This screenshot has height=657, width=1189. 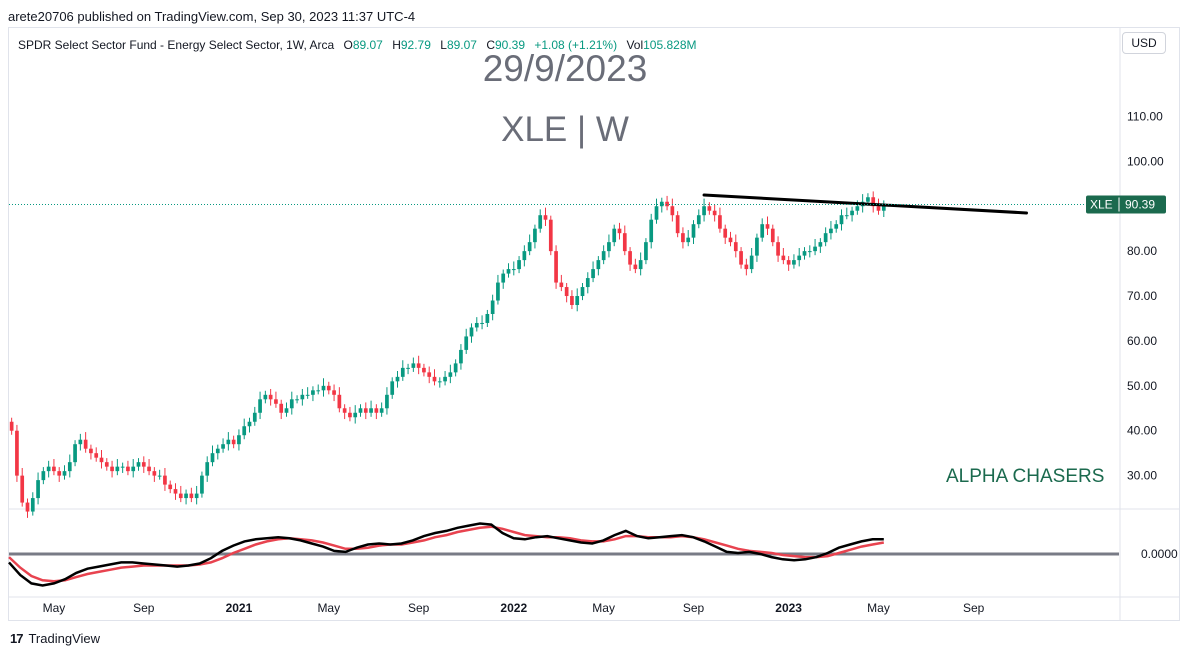 What do you see at coordinates (565, 68) in the screenshot?
I see `watermark-date: 29/9/2023` at bounding box center [565, 68].